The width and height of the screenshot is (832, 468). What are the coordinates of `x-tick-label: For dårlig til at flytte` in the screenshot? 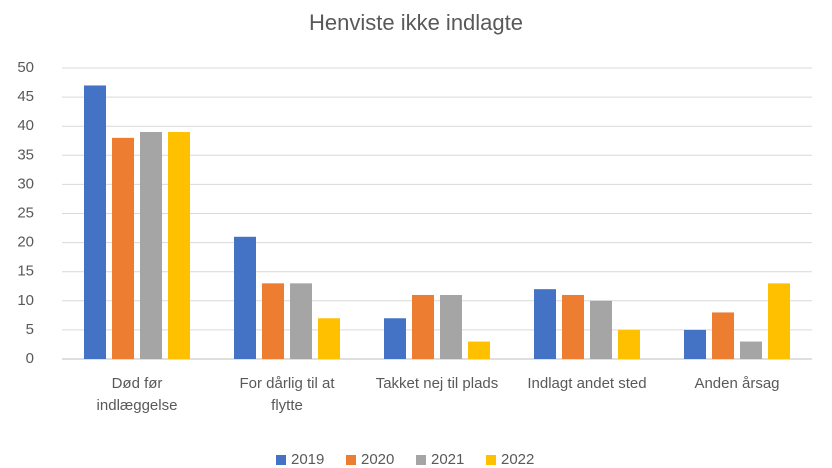 It's located at (287, 394).